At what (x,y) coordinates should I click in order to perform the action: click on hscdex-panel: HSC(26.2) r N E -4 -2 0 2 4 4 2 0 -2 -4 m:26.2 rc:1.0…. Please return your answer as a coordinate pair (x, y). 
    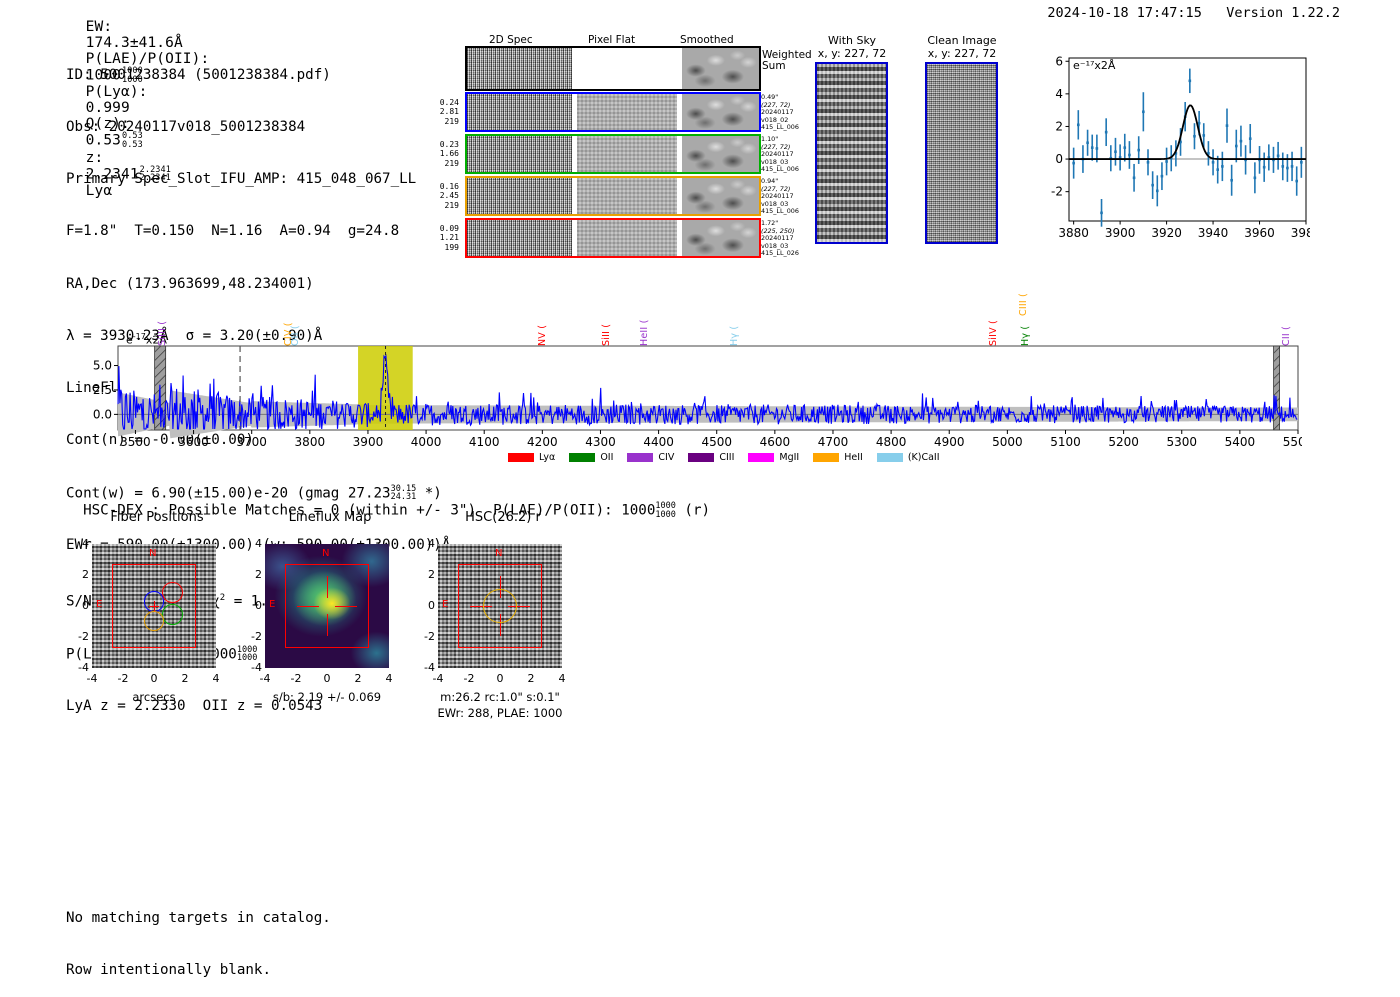
    Looking at the image, I should click on (503, 615).